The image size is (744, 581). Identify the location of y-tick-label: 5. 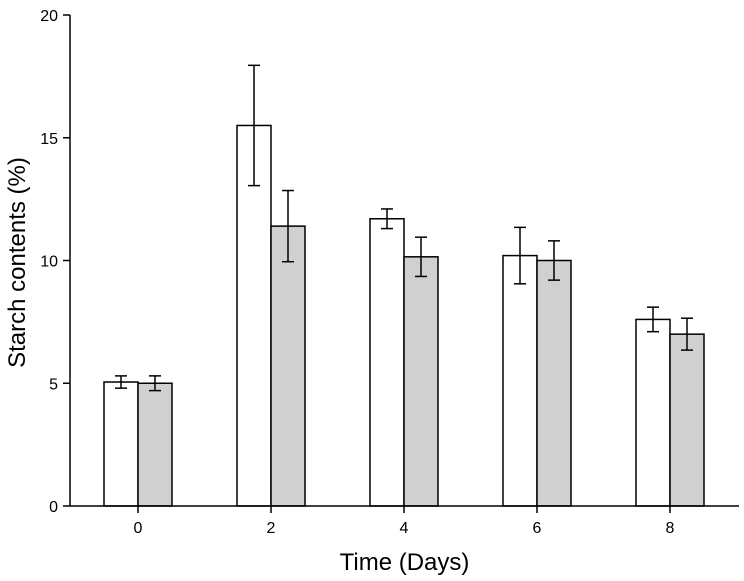
(53, 384).